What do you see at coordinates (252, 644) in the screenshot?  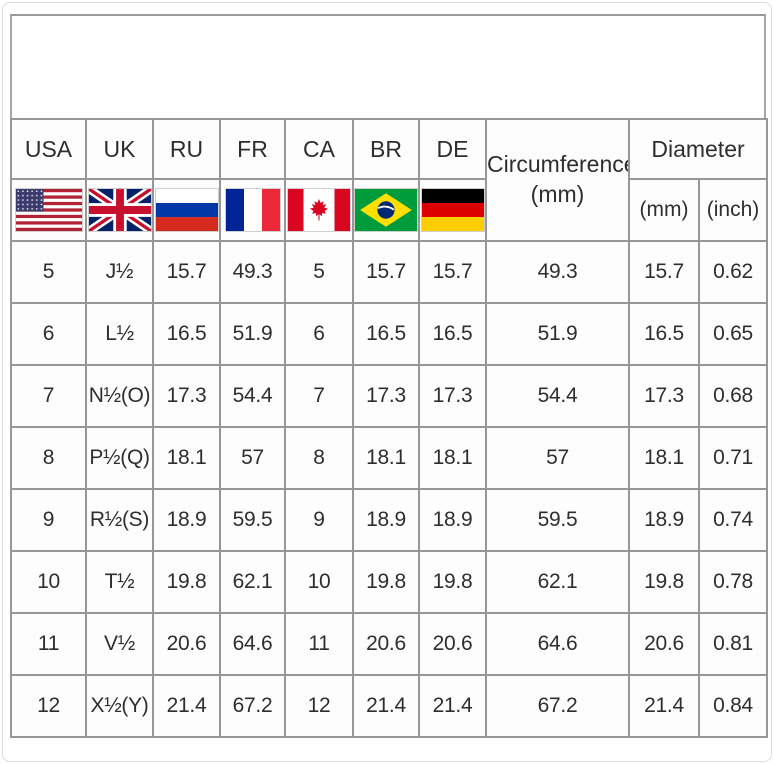 I see `table-cell: 64.6` at bounding box center [252, 644].